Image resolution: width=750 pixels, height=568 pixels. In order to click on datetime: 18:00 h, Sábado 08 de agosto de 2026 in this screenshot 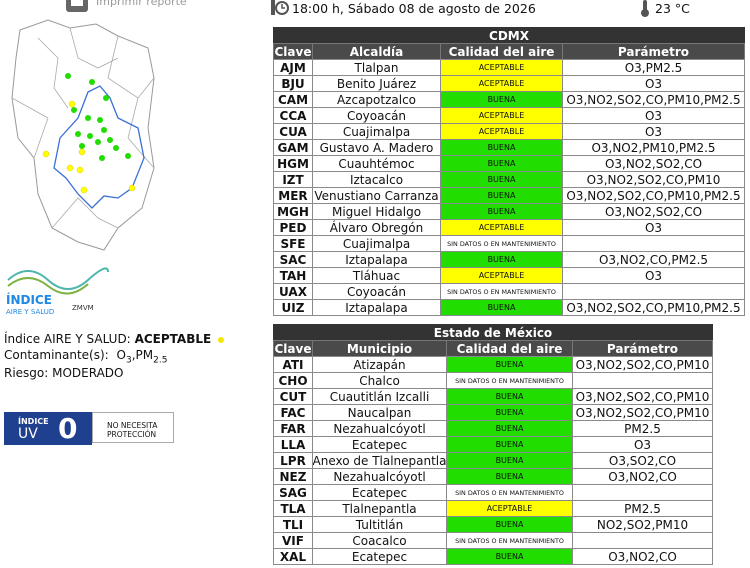, I will do `click(414, 8)`.